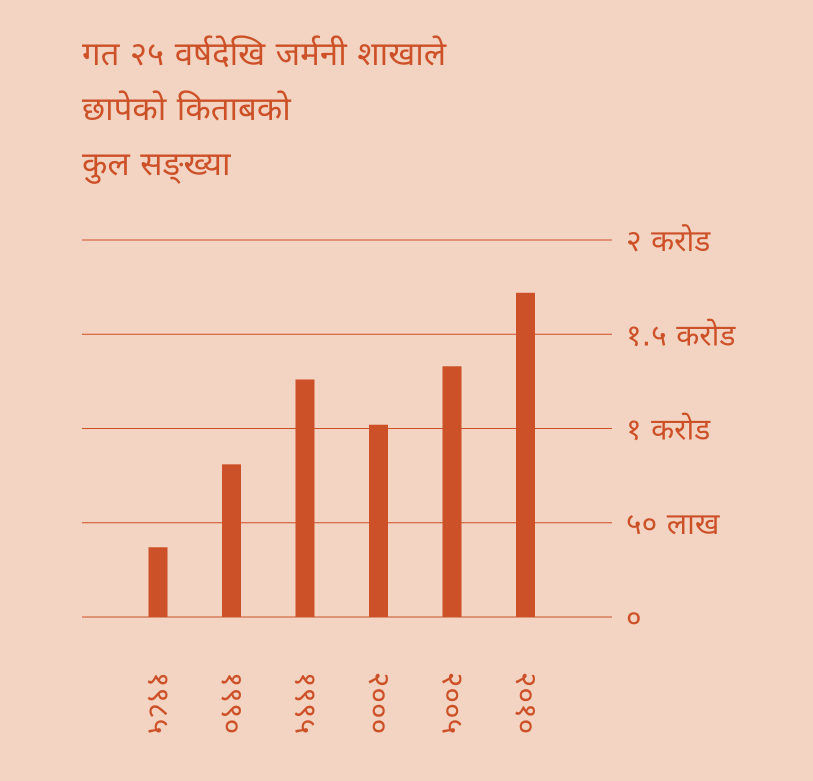 Image resolution: width=813 pixels, height=781 pixels. I want to click on x-category-label-3: २०००, so click(378, 703).